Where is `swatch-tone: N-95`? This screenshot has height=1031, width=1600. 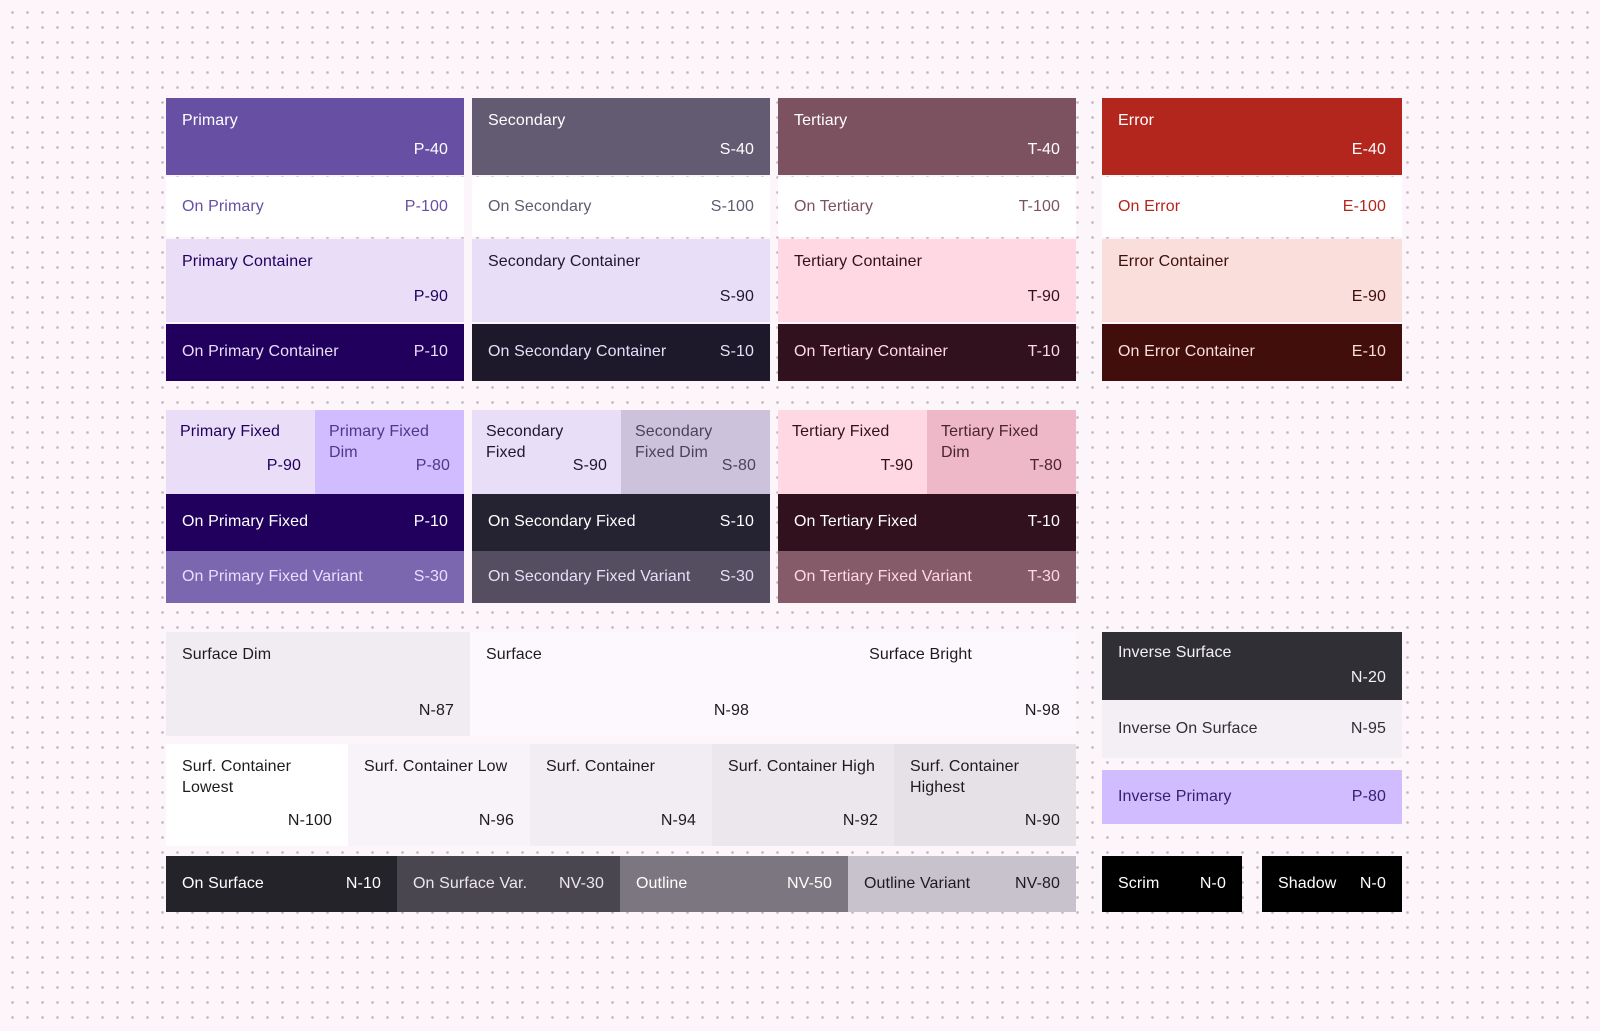
swatch-tone: N-95 is located at coordinates (1368, 728).